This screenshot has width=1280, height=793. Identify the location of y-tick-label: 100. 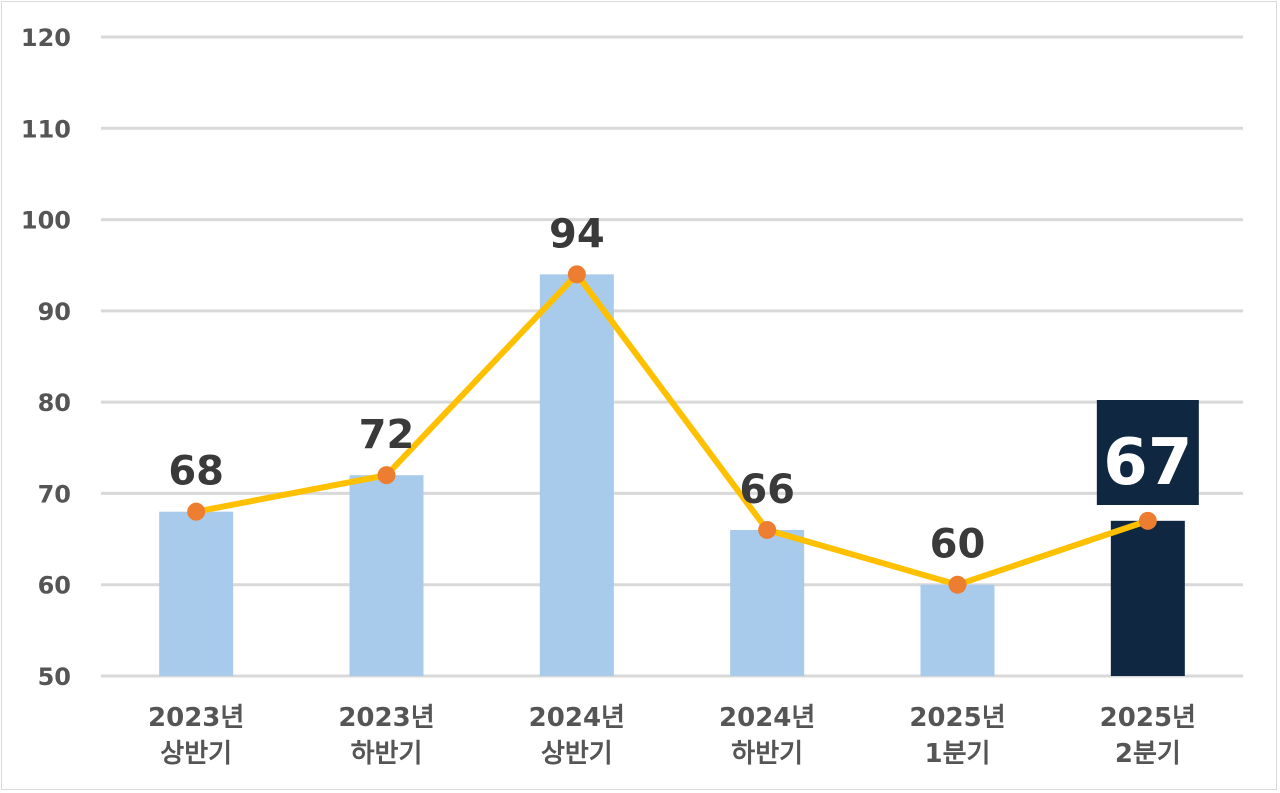
(46, 221).